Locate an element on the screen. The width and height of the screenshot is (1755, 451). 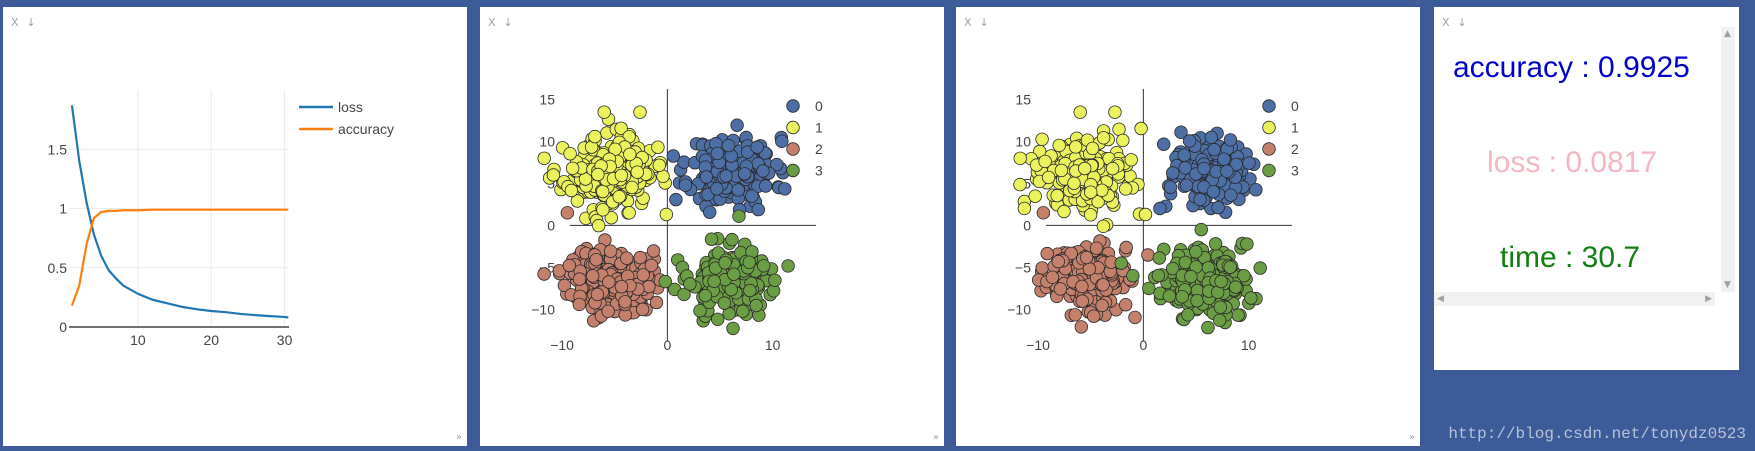
loss-text: loss : 0.0817 is located at coordinates (1572, 162).